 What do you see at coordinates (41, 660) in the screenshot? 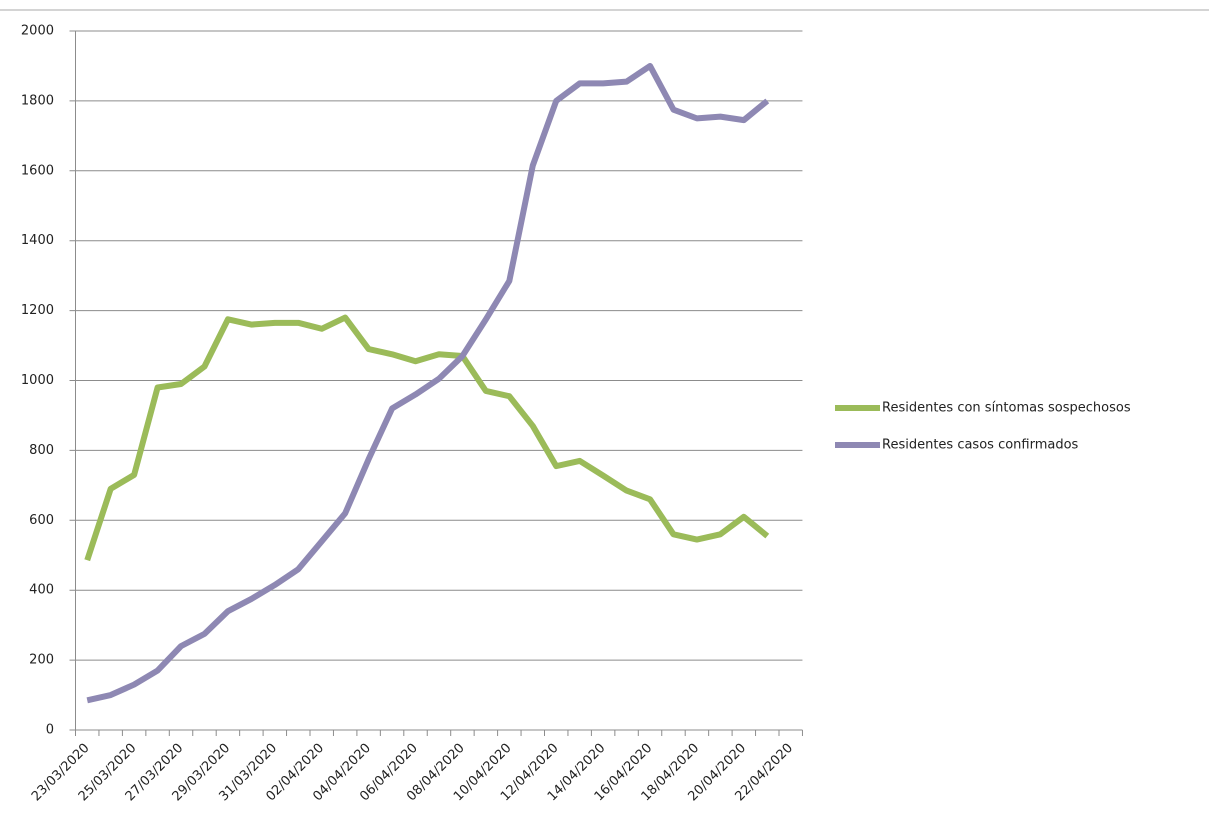
I see `y-tick-label: 200` at bounding box center [41, 660].